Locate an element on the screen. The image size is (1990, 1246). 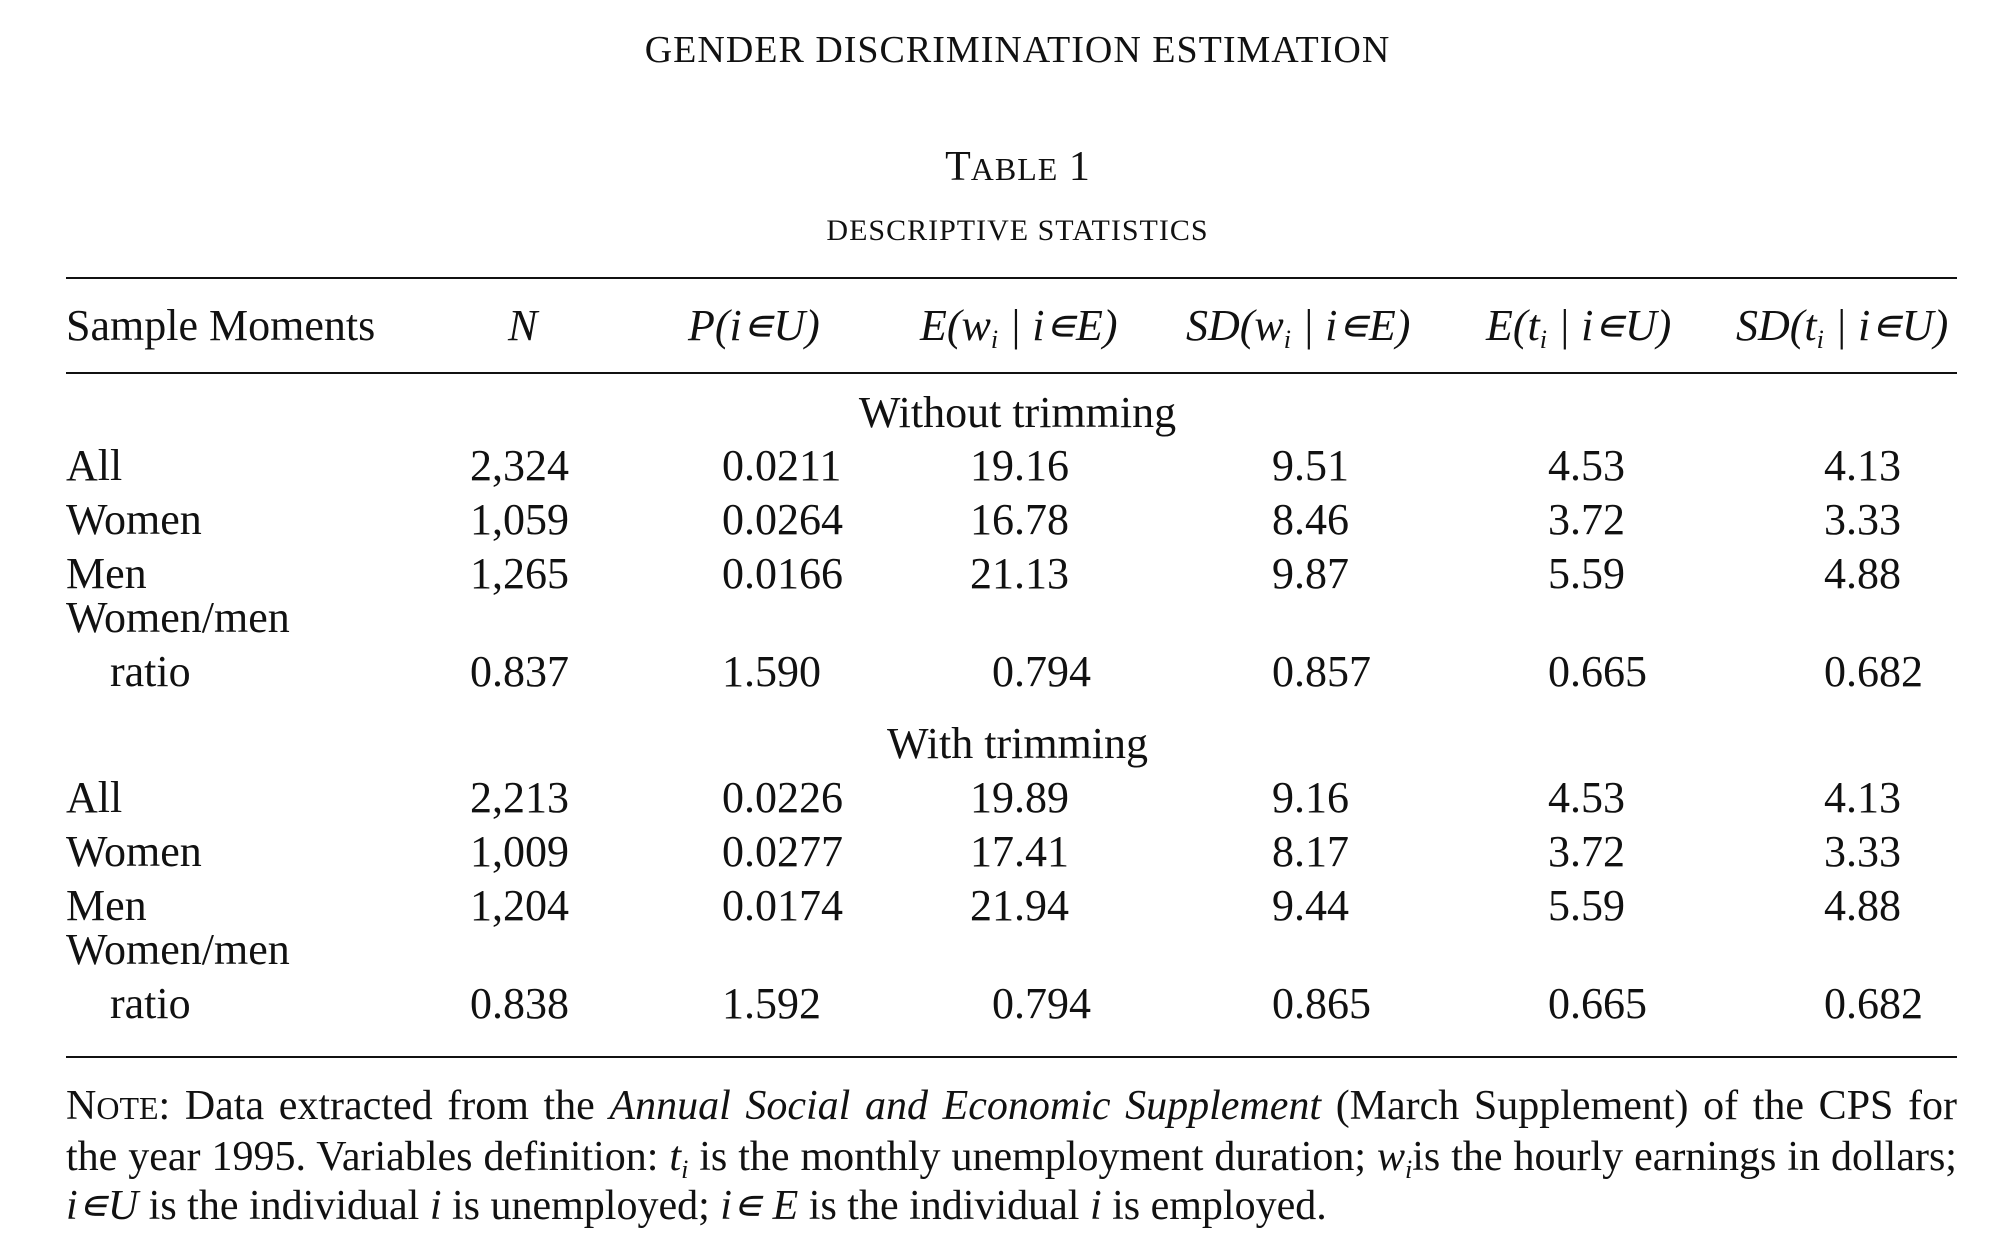
table-row: All 2,213 0.0226 19.89 9.16 4.53 4.13 is located at coordinates (995, 799).